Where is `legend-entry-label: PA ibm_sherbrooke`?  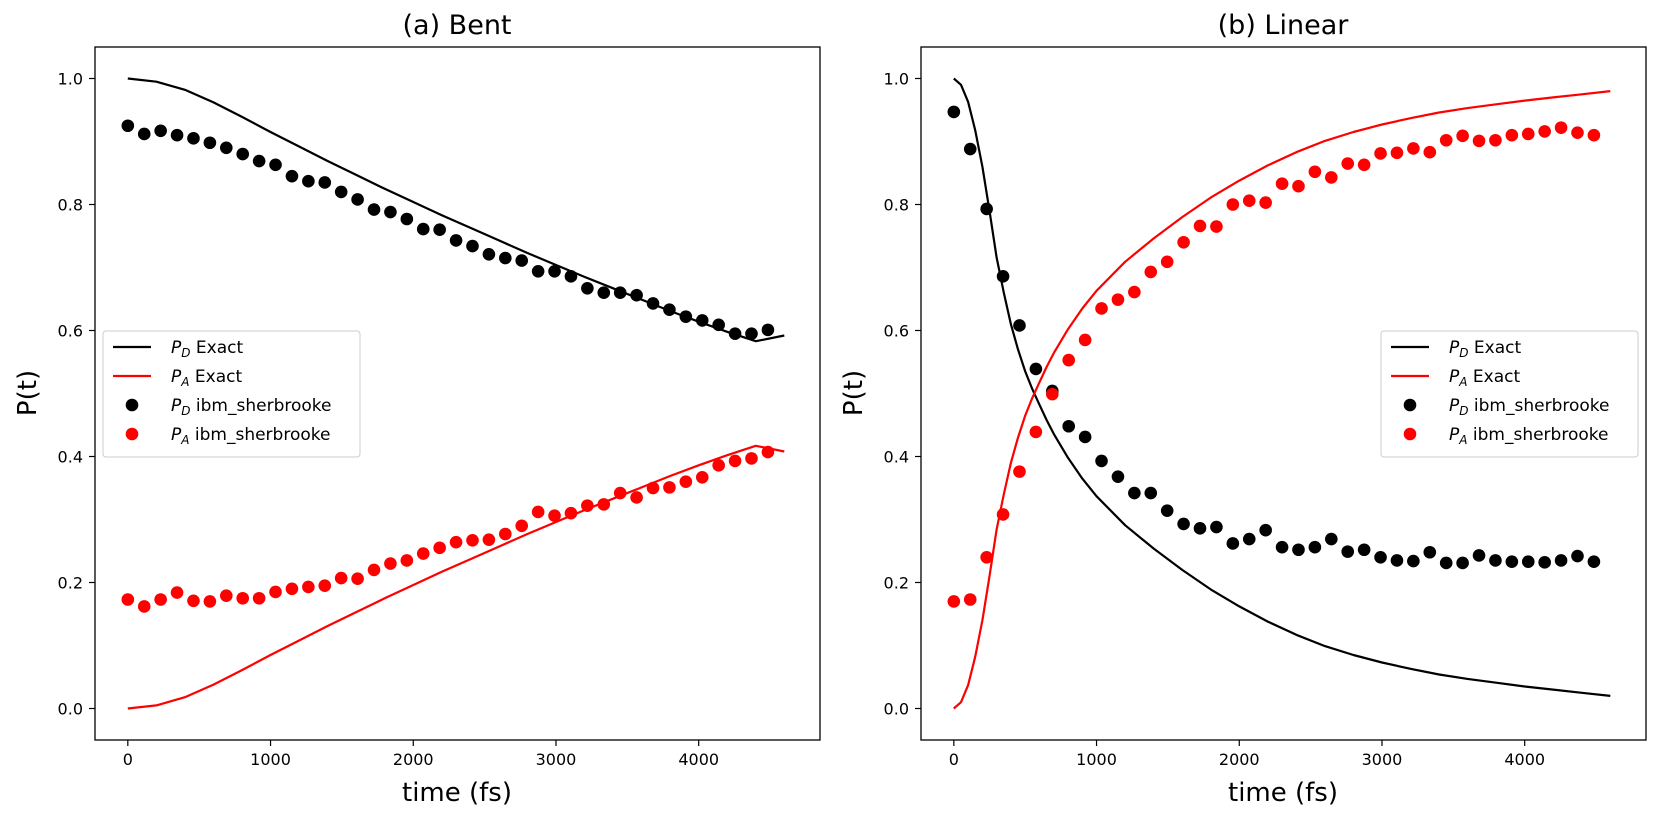
legend-entry-label: PA ibm_sherbrooke is located at coordinates (1528, 436).